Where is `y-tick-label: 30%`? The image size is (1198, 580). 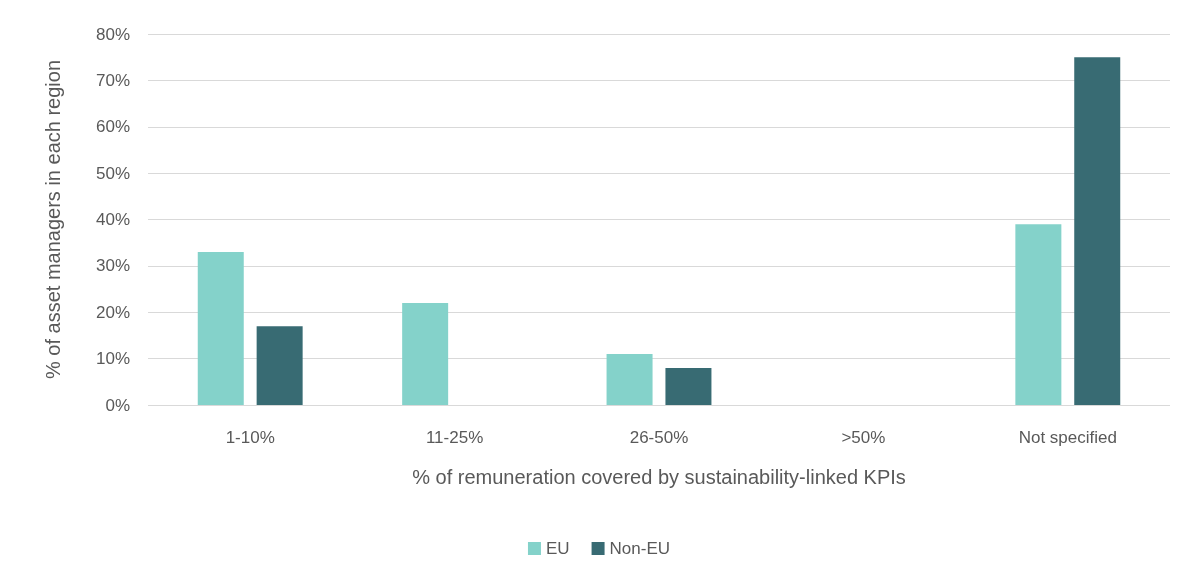 y-tick-label: 30% is located at coordinates (112, 266).